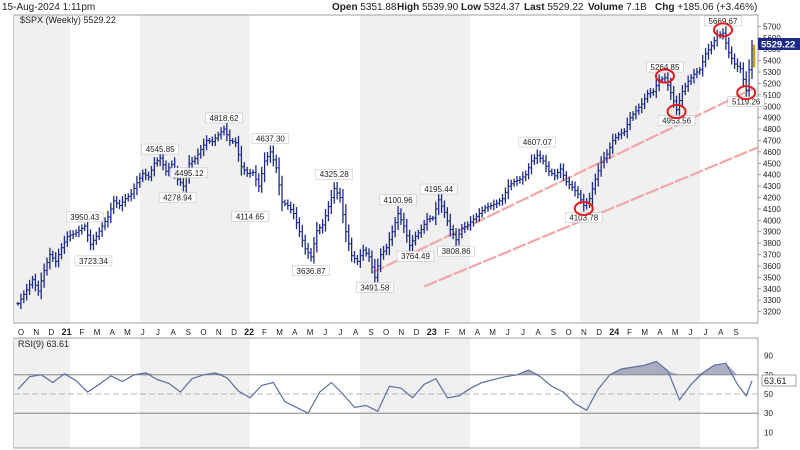 Image resolution: width=800 pixels, height=450 pixels. I want to click on annotation-label: 4195.44, so click(438, 189).